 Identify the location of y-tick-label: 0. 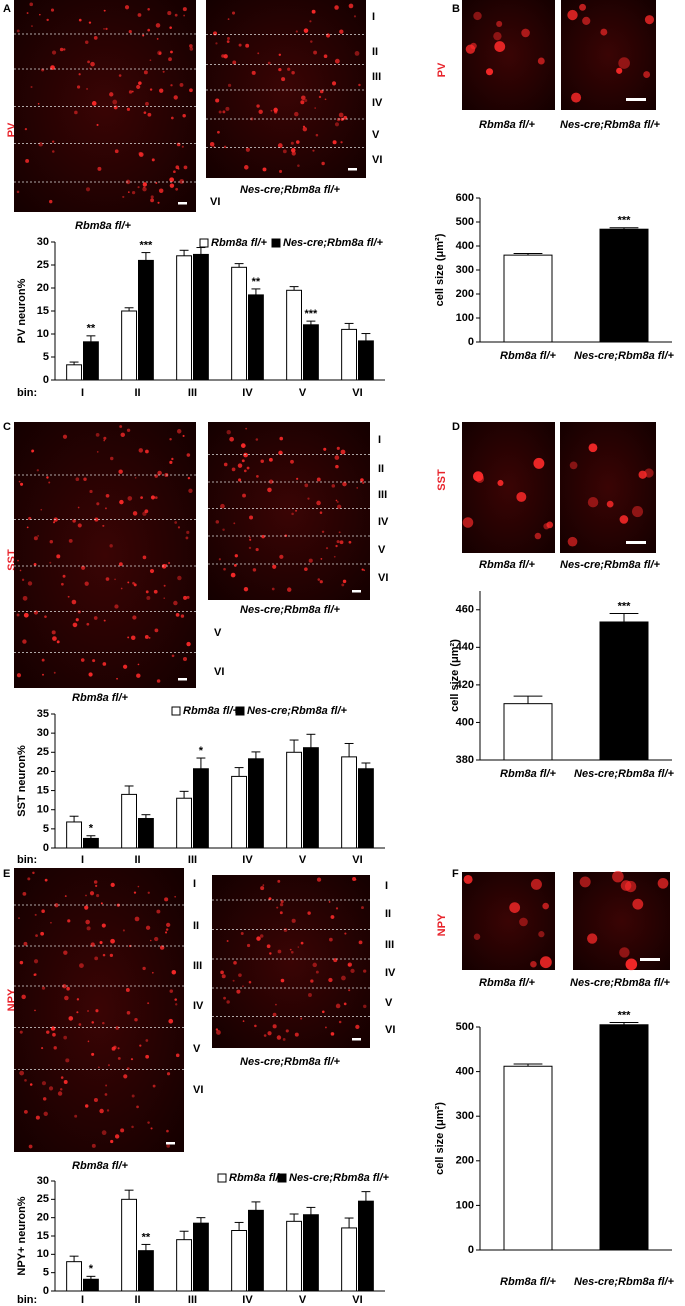
(471, 1250).